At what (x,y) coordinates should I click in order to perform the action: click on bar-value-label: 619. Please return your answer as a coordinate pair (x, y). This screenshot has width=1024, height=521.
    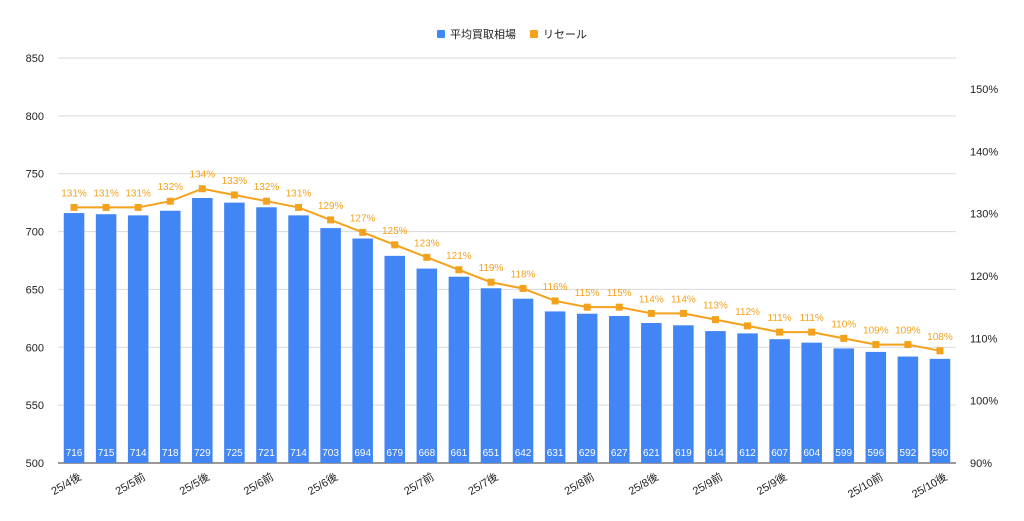
    Looking at the image, I should click on (683, 453).